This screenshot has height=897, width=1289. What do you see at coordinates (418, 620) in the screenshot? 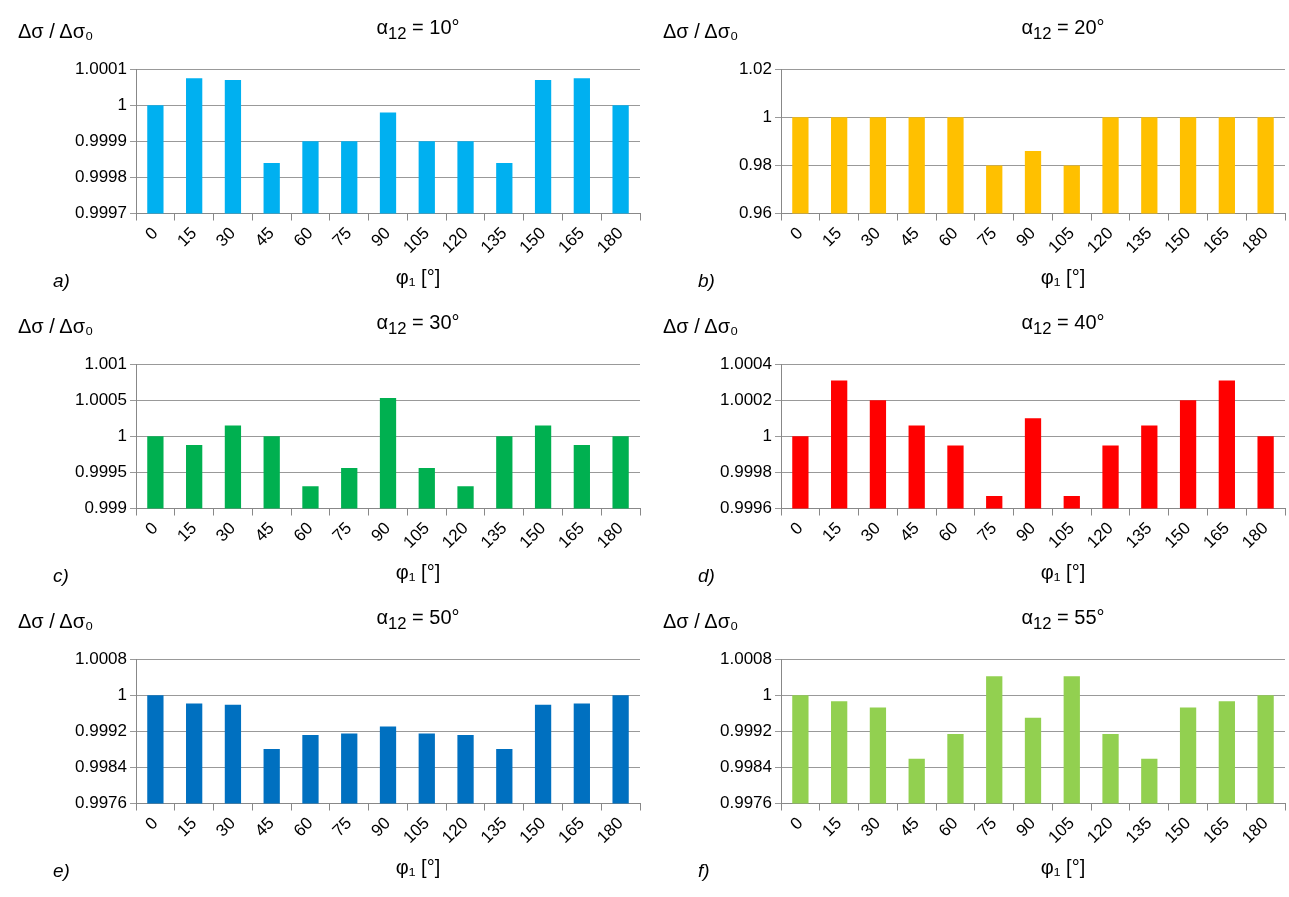
I see `chart-title: α$_{12}$ = 50°` at bounding box center [418, 620].